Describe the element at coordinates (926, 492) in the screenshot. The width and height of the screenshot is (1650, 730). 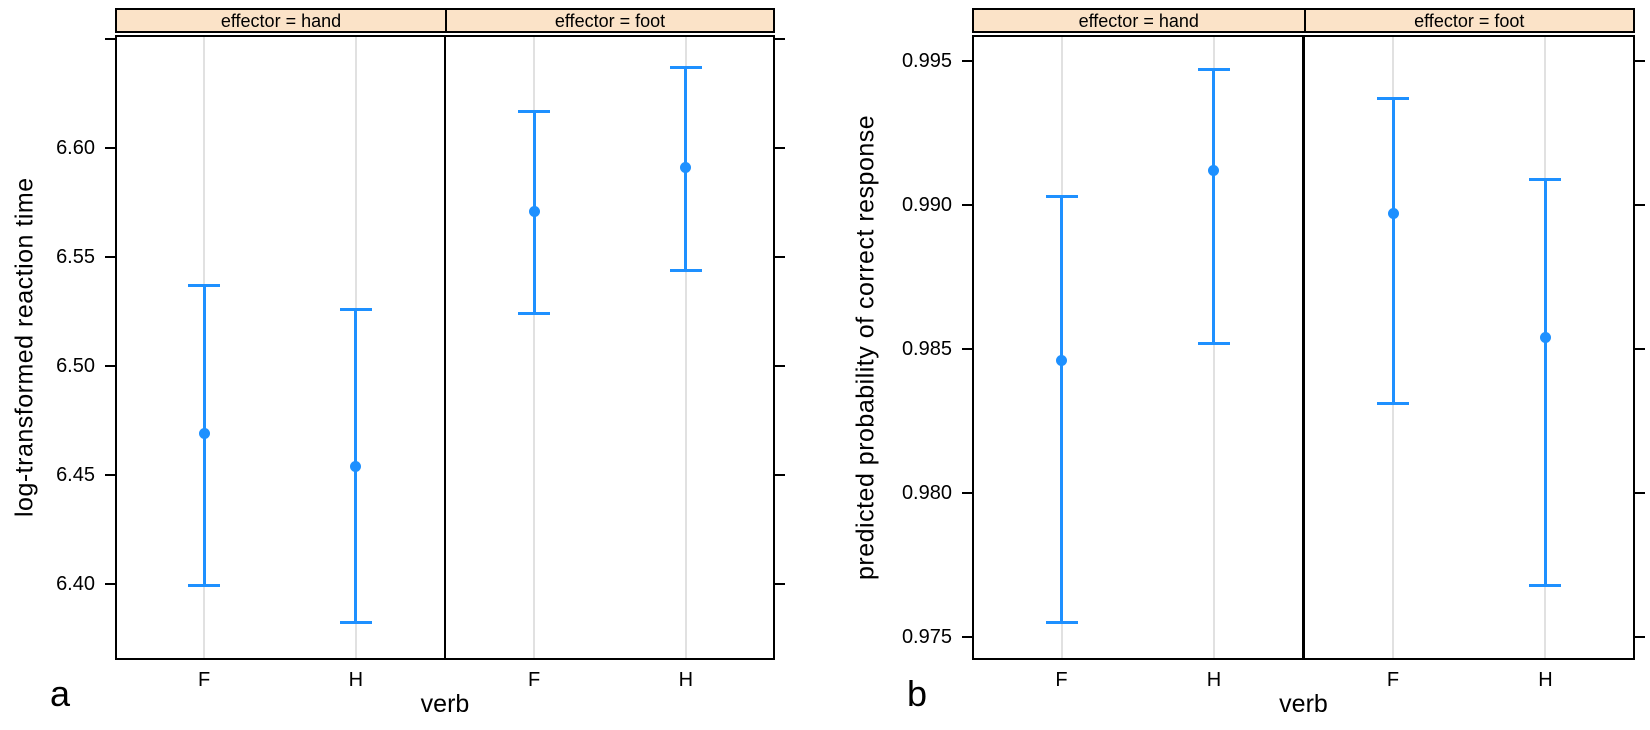
I see `y-axis-tick-label: 0.980` at that location.